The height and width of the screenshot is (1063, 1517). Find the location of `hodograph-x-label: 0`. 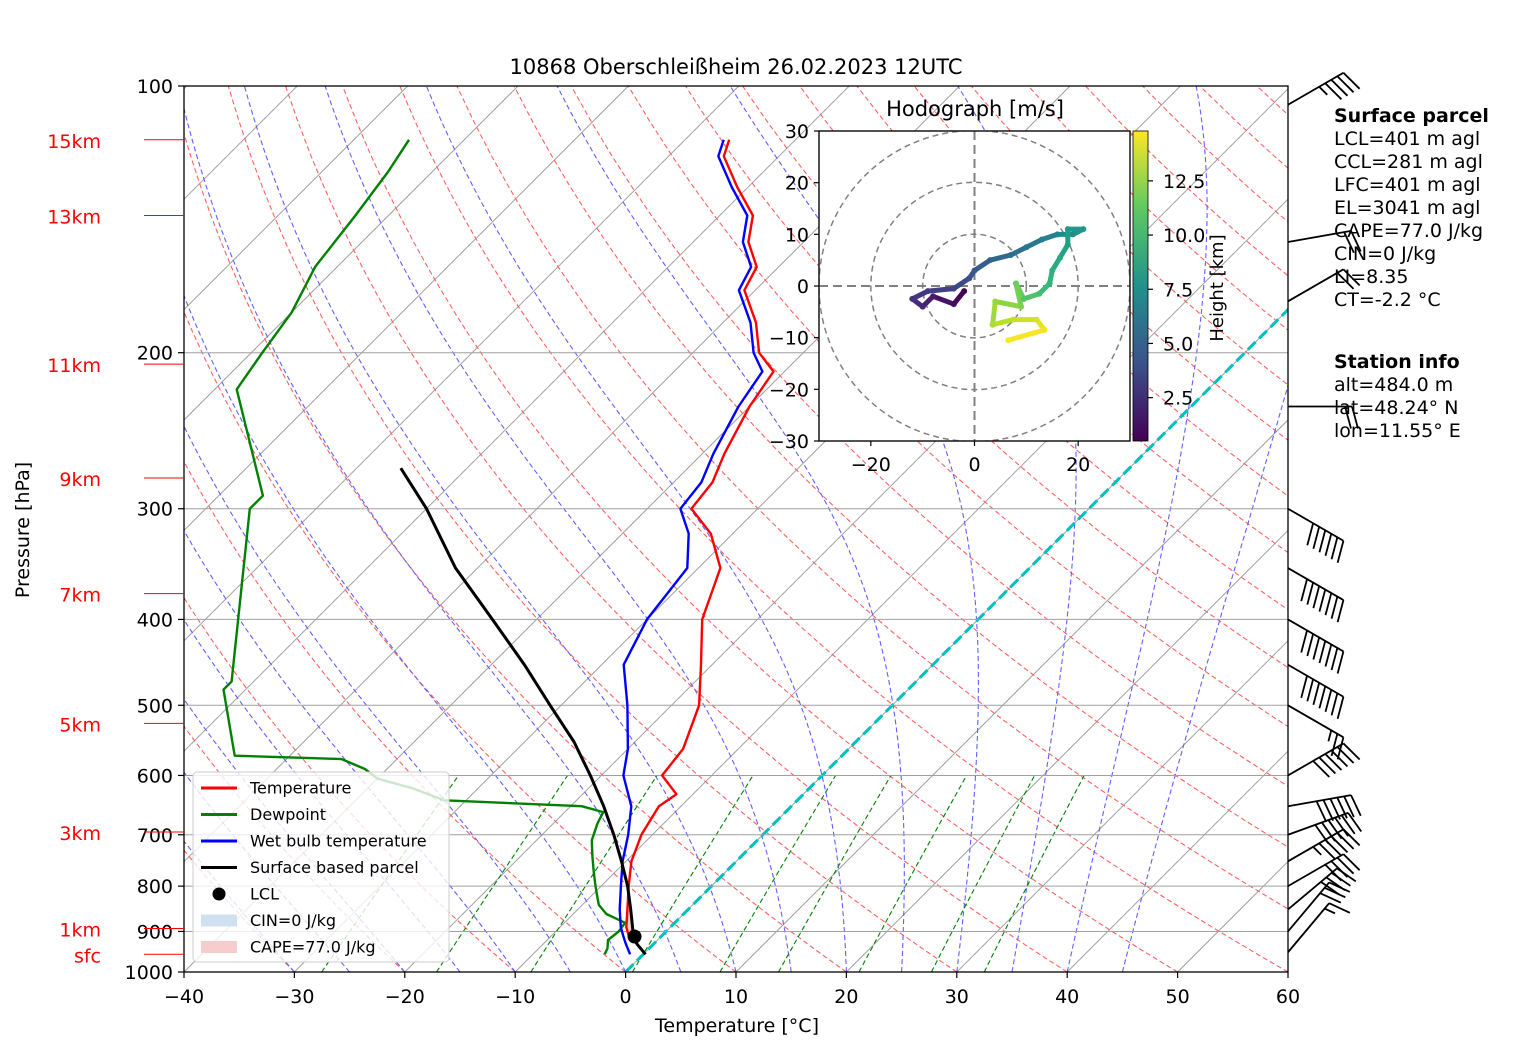

hodograph-x-label: 0 is located at coordinates (974, 465).